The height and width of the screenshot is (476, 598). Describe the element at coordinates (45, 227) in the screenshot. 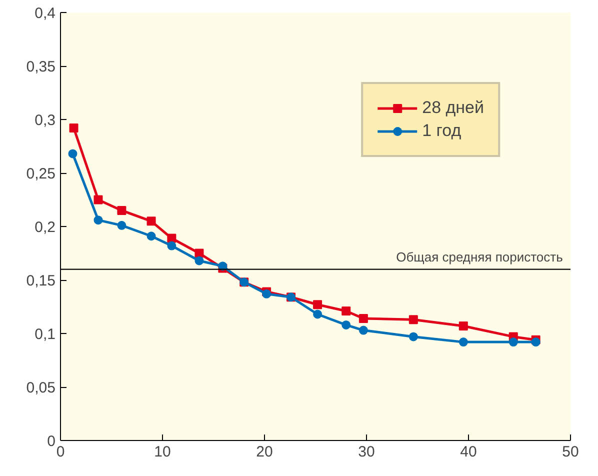

I see `y-tick-label: 0,2` at that location.